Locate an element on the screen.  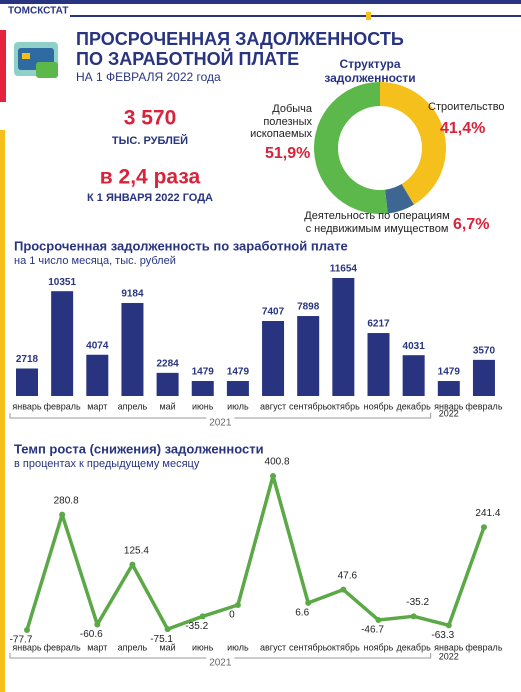
kpi-change: в 2,4 раза is located at coordinates (150, 177).